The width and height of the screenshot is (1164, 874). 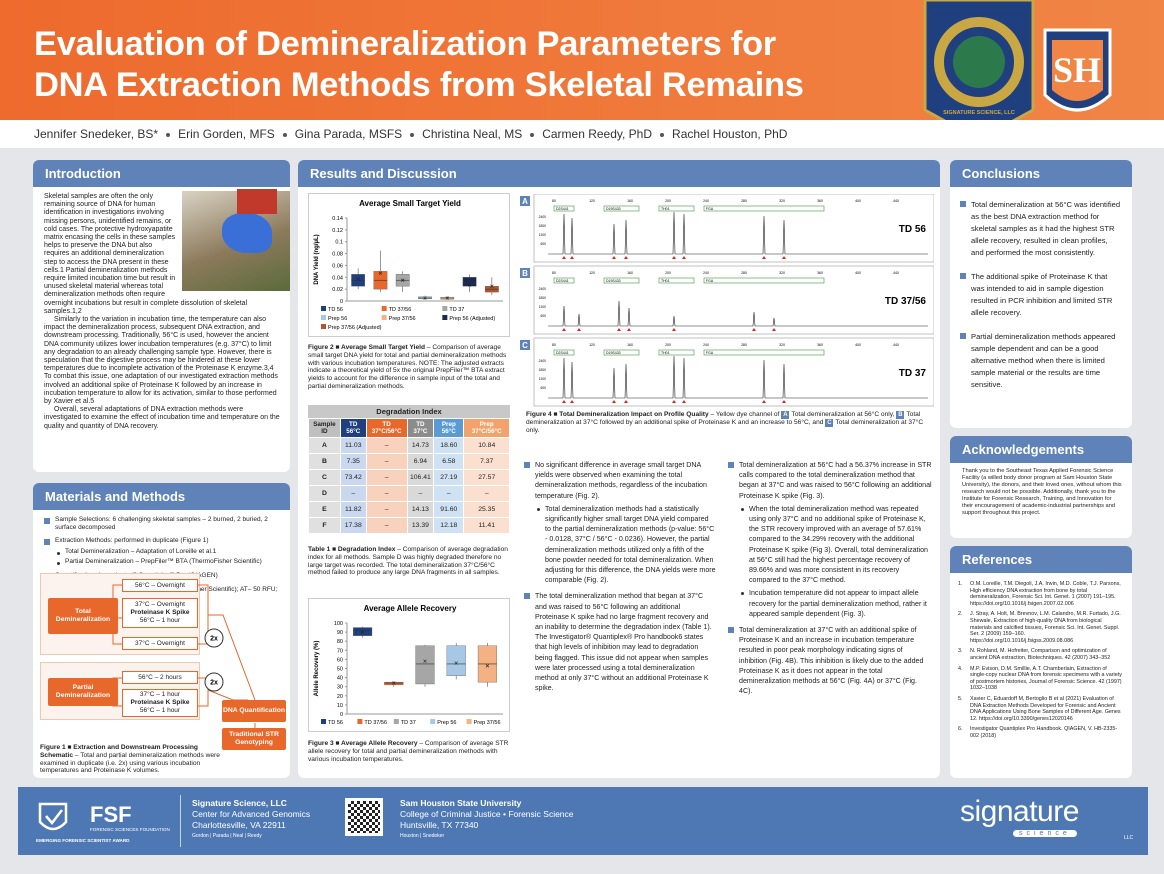 What do you see at coordinates (449, 461) in the screenshot?
I see `table-cell: 6.58` at bounding box center [449, 461].